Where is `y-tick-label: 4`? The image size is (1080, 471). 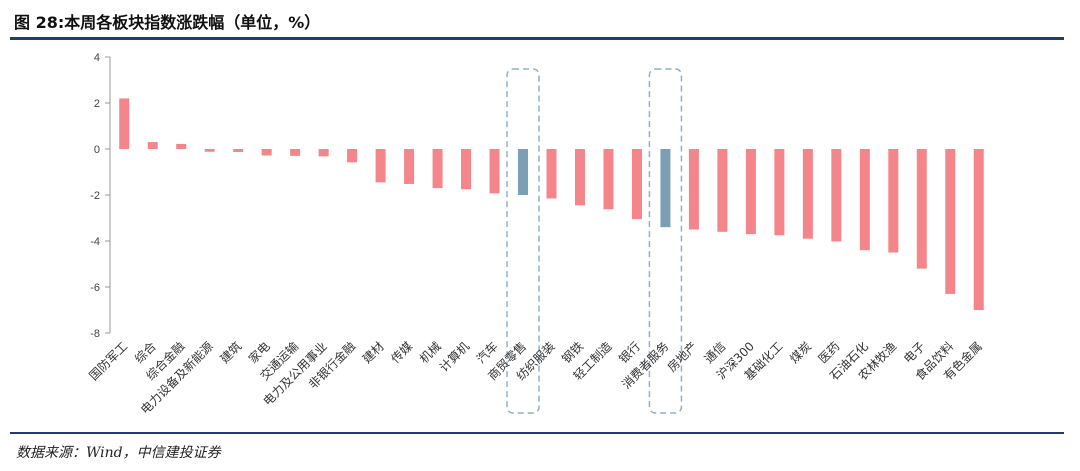 y-tick-label: 4 is located at coordinates (97, 58).